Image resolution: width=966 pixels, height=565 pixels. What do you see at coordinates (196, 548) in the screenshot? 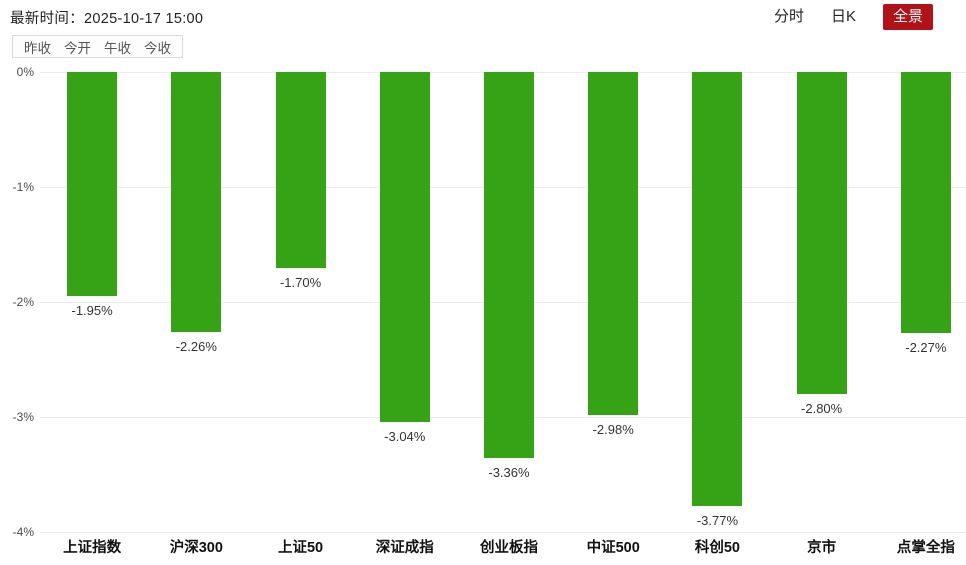
I see `x-axis-category-label: 沪深300` at bounding box center [196, 548].